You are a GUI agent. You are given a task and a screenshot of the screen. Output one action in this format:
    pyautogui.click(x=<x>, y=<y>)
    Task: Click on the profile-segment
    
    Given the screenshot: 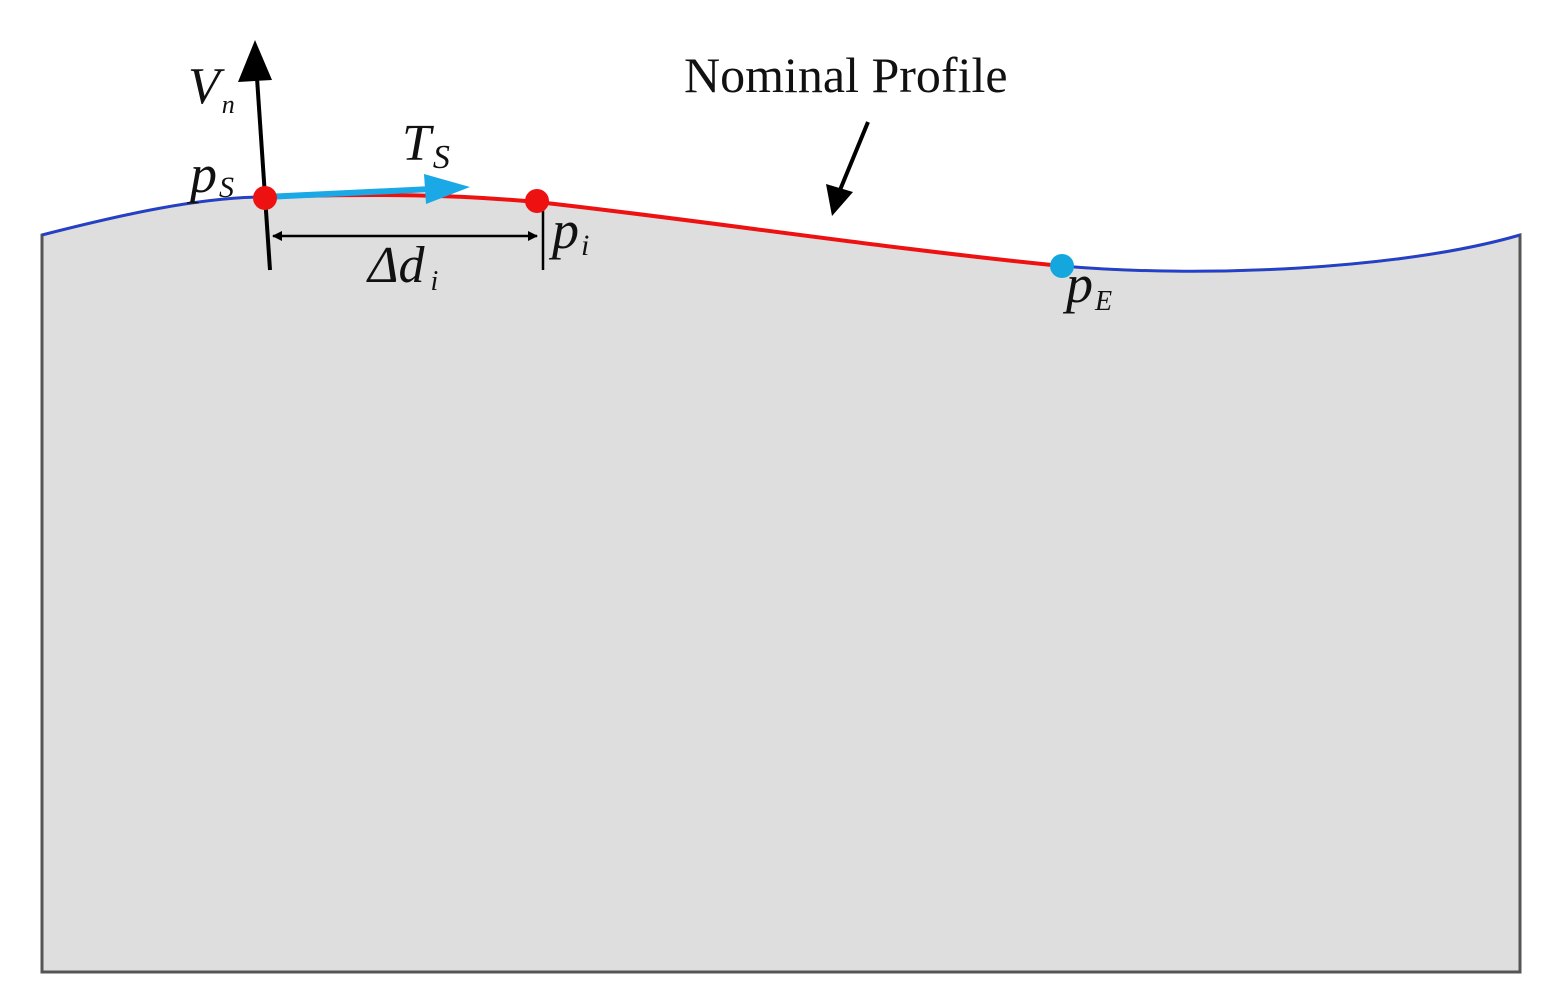 What is the action you would take?
    pyautogui.click(x=663, y=230)
    